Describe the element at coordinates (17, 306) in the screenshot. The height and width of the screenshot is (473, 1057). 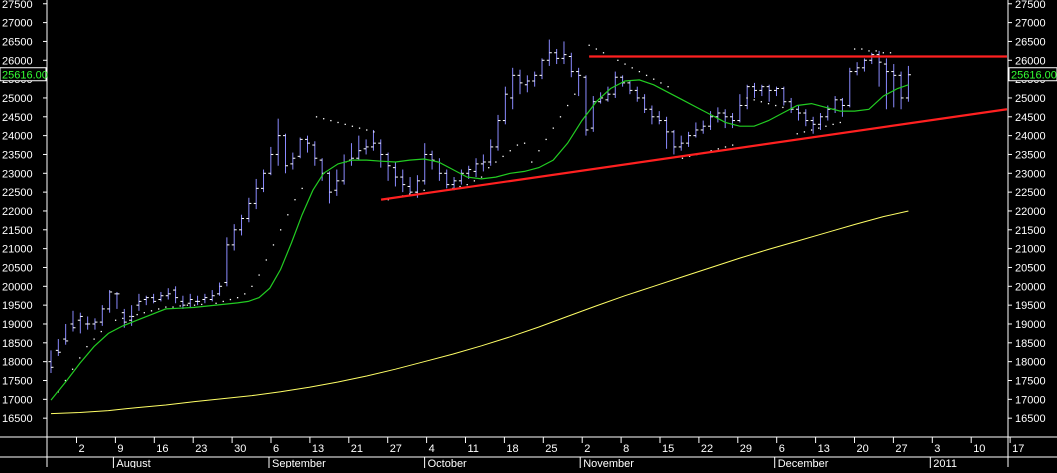
I see `y-tick-label-left: 19500` at that location.